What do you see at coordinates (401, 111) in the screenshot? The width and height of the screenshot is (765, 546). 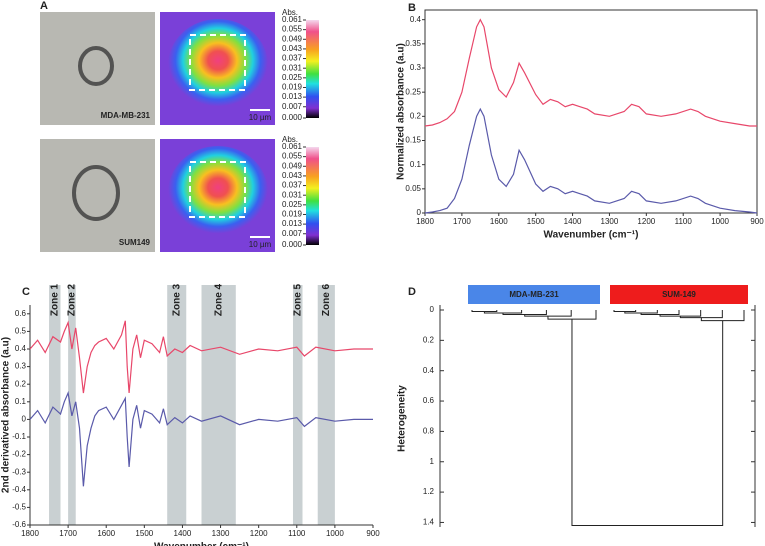 I see `y-axis-label: Normalized absorbance (a.u)` at bounding box center [401, 111].